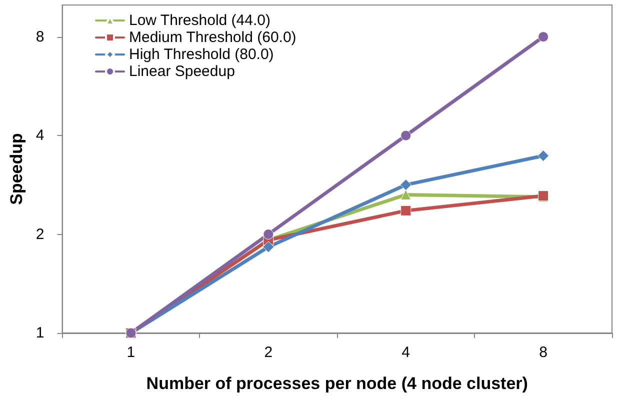 Image resolution: width=623 pixels, height=405 pixels. What do you see at coordinates (40, 135) in the screenshot?
I see `y-tick-label: 4` at bounding box center [40, 135].